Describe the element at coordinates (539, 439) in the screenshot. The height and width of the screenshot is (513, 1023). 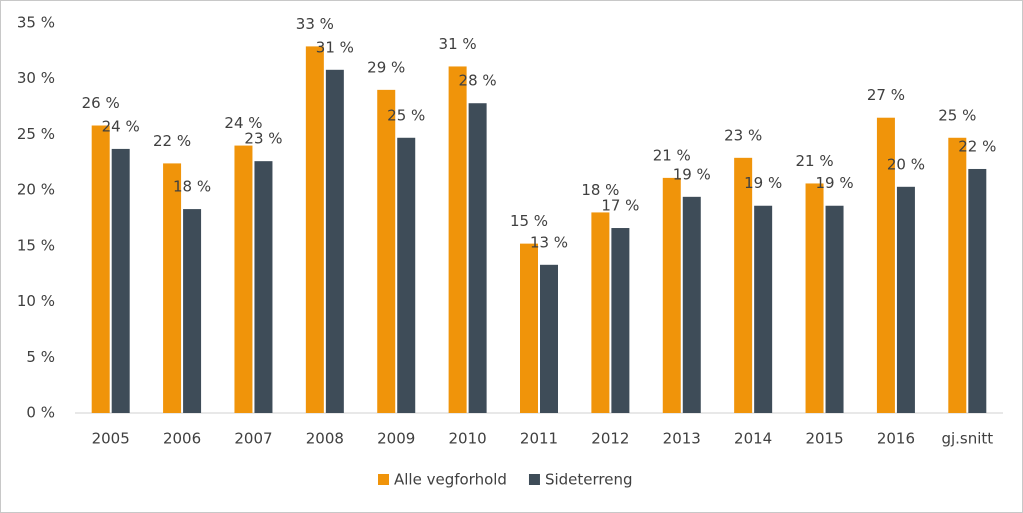
I see `x-tick-label: 2011` at that location.